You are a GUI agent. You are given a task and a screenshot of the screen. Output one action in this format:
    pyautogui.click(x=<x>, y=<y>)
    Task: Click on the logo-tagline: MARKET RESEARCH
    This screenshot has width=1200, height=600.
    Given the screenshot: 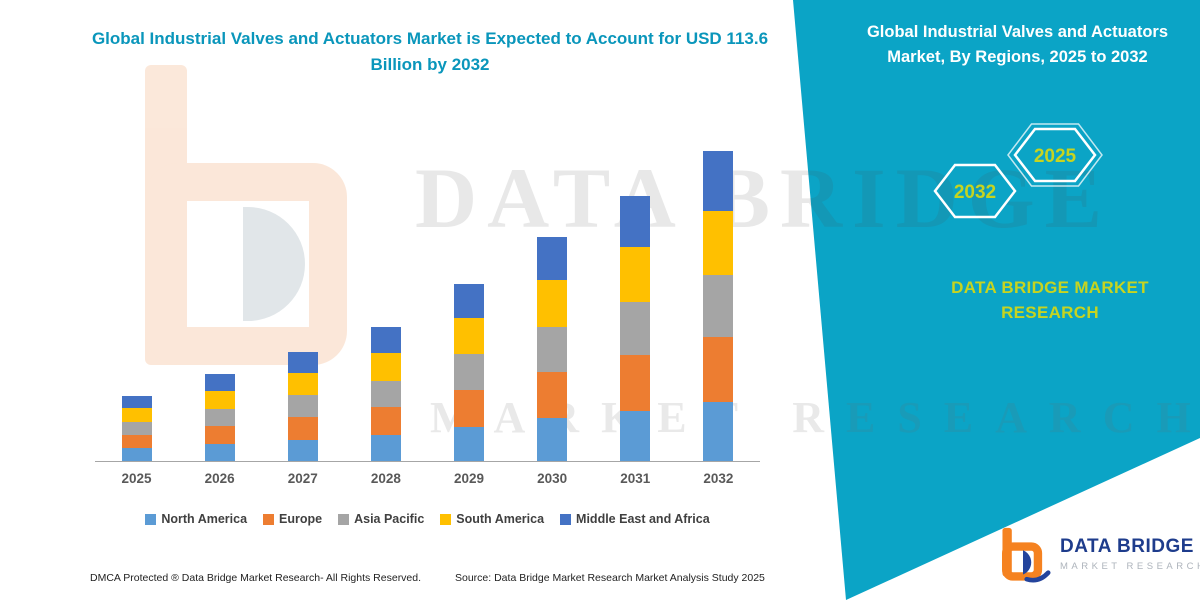 What is the action you would take?
    pyautogui.click(x=1130, y=566)
    